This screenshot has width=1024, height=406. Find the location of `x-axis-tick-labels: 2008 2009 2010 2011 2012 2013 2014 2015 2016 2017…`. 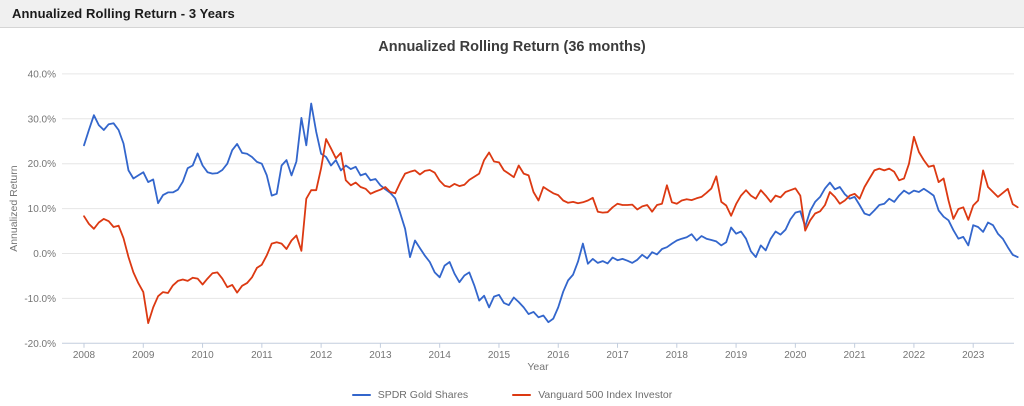

x-axis-tick-labels: 2008 2009 2010 2011 2012 2013 2014 2015 2016 2017… is located at coordinates (529, 355).